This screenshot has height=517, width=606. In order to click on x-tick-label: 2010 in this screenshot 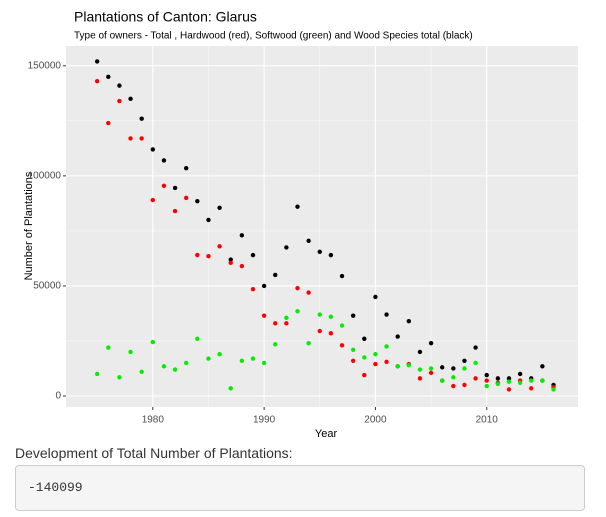, I will do `click(487, 420)`.